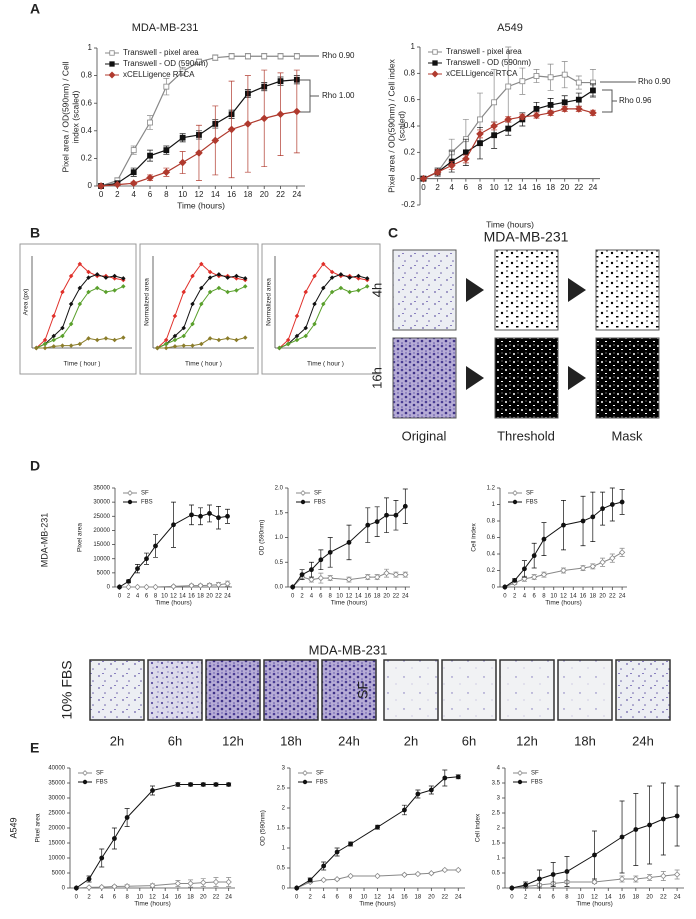 This screenshot has width=696, height=919. I want to click on y-tick-label: 1.0, so click(279, 538).